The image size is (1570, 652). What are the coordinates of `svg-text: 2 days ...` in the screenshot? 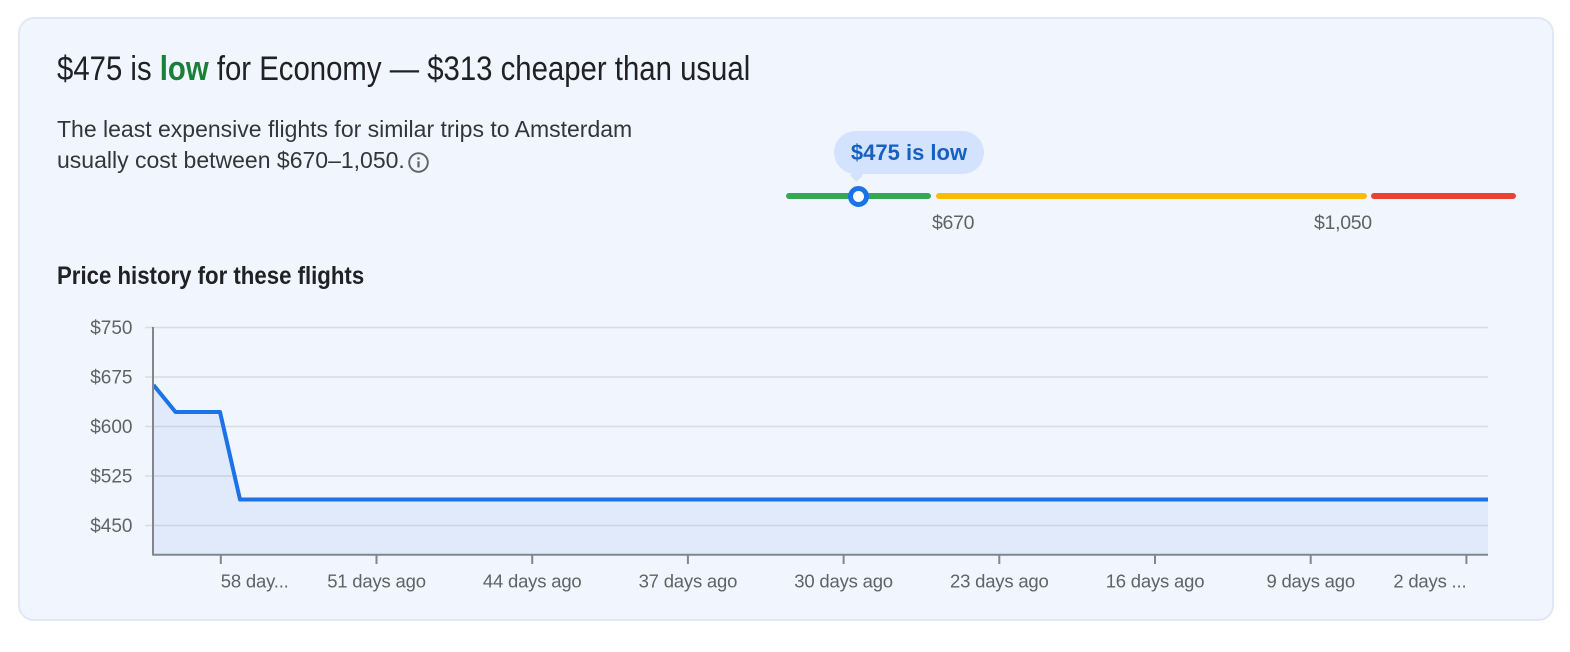 It's located at (1429, 581).